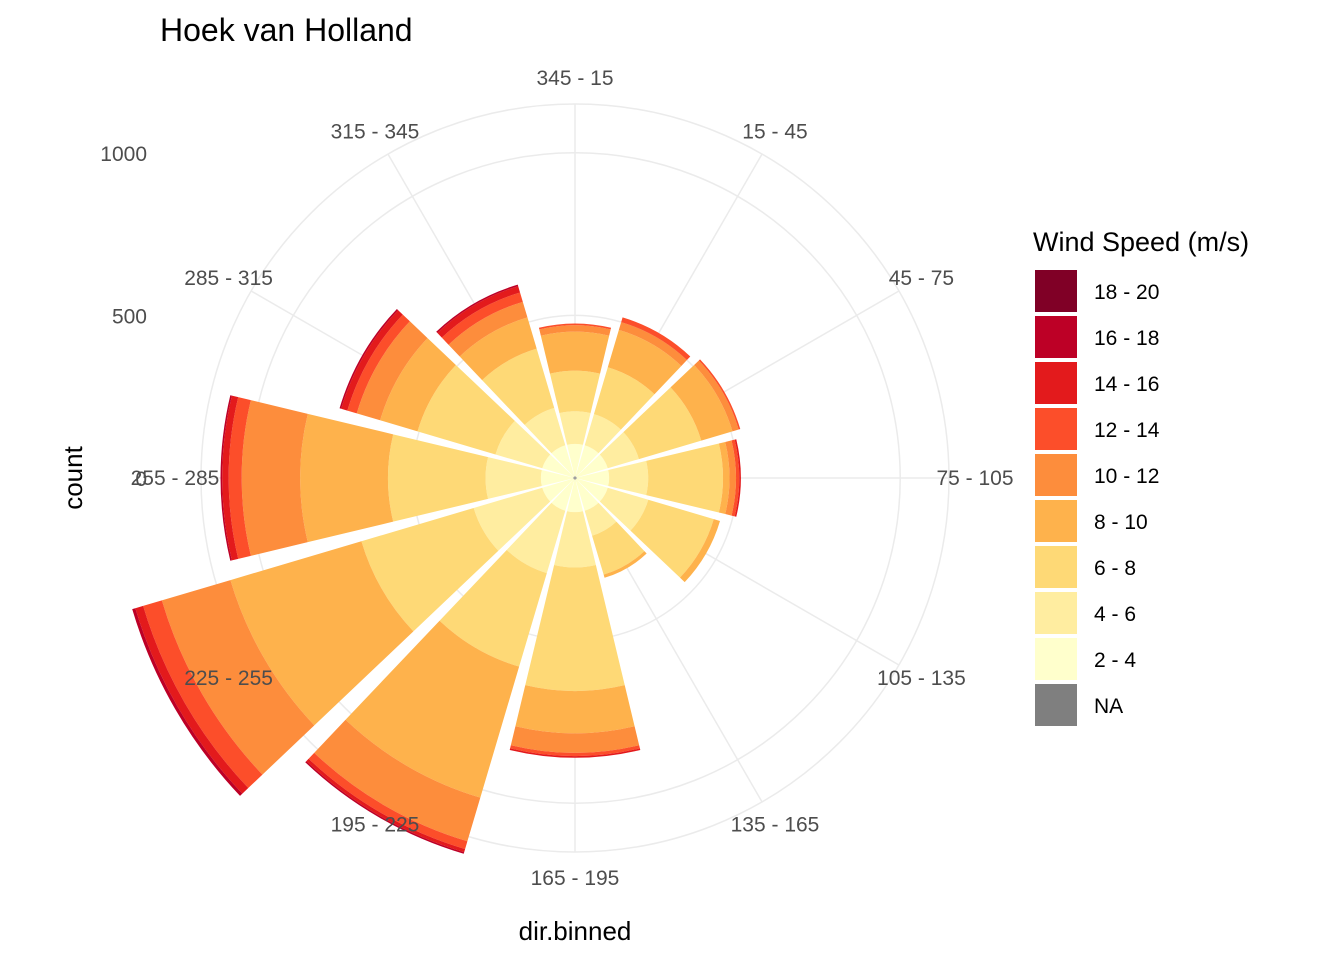 This screenshot has width=1344, height=960. What do you see at coordinates (1115, 614) in the screenshot?
I see `legend-label: 4 - 6` at bounding box center [1115, 614].